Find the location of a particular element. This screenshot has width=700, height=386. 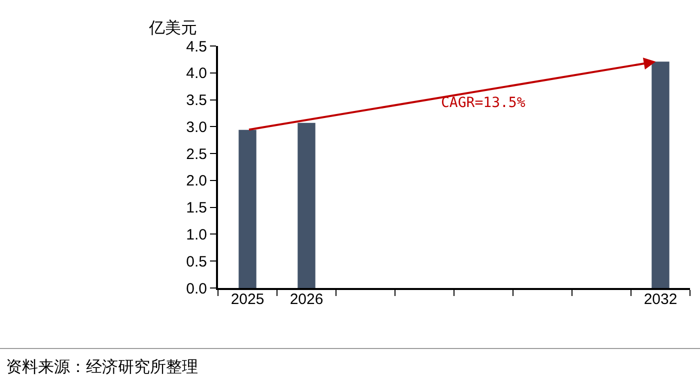

y-tick-label: 2.5 is located at coordinates (196, 154).